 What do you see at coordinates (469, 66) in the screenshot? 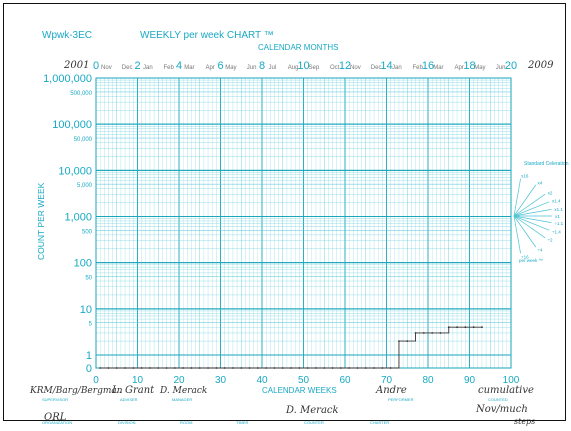
I see `month-week-number: 18` at bounding box center [469, 66].